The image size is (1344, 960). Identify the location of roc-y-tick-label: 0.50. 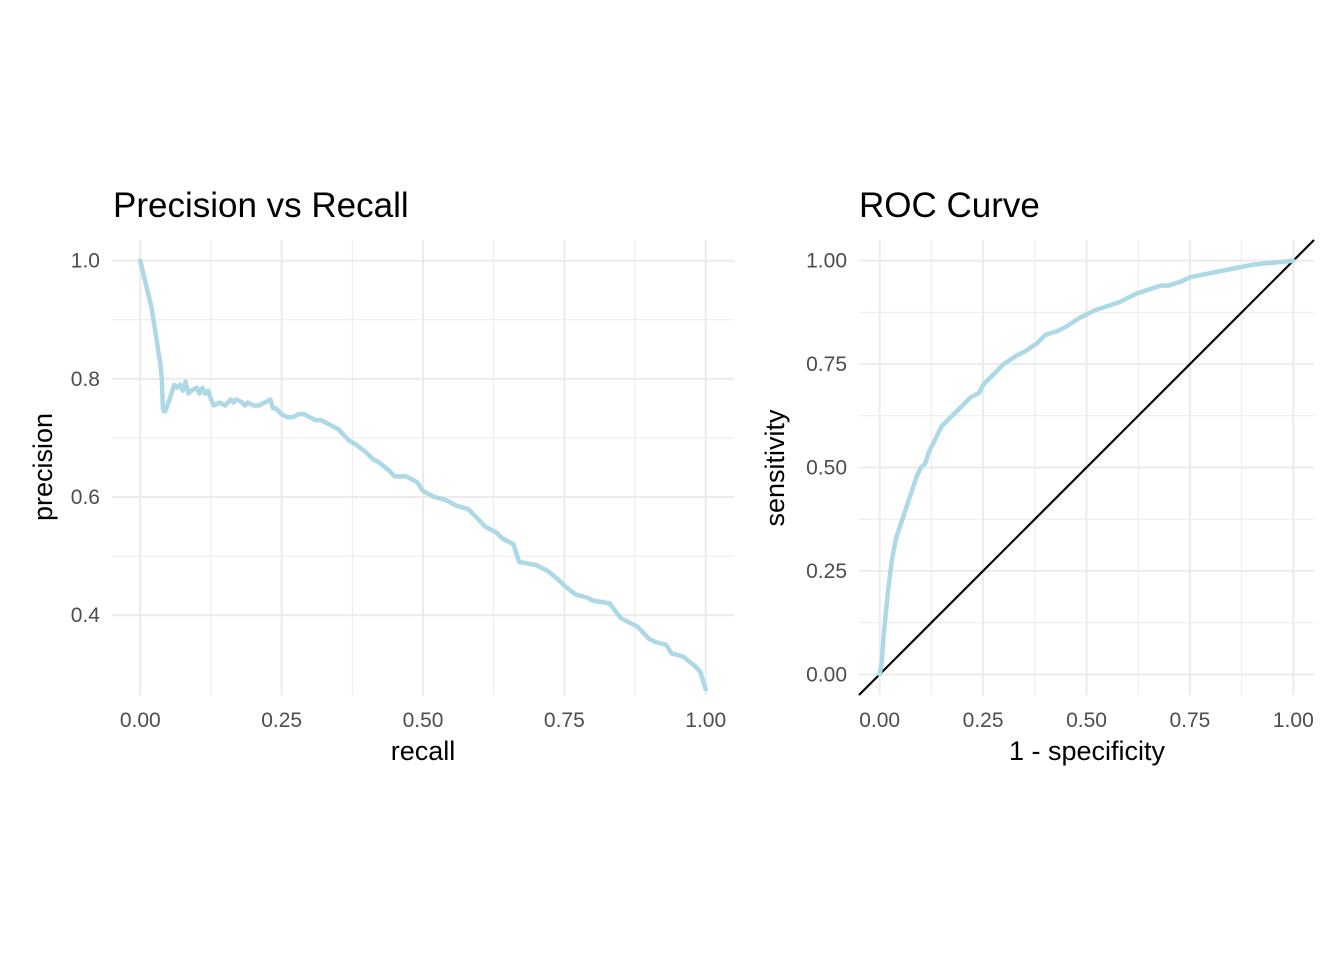
(826, 468).